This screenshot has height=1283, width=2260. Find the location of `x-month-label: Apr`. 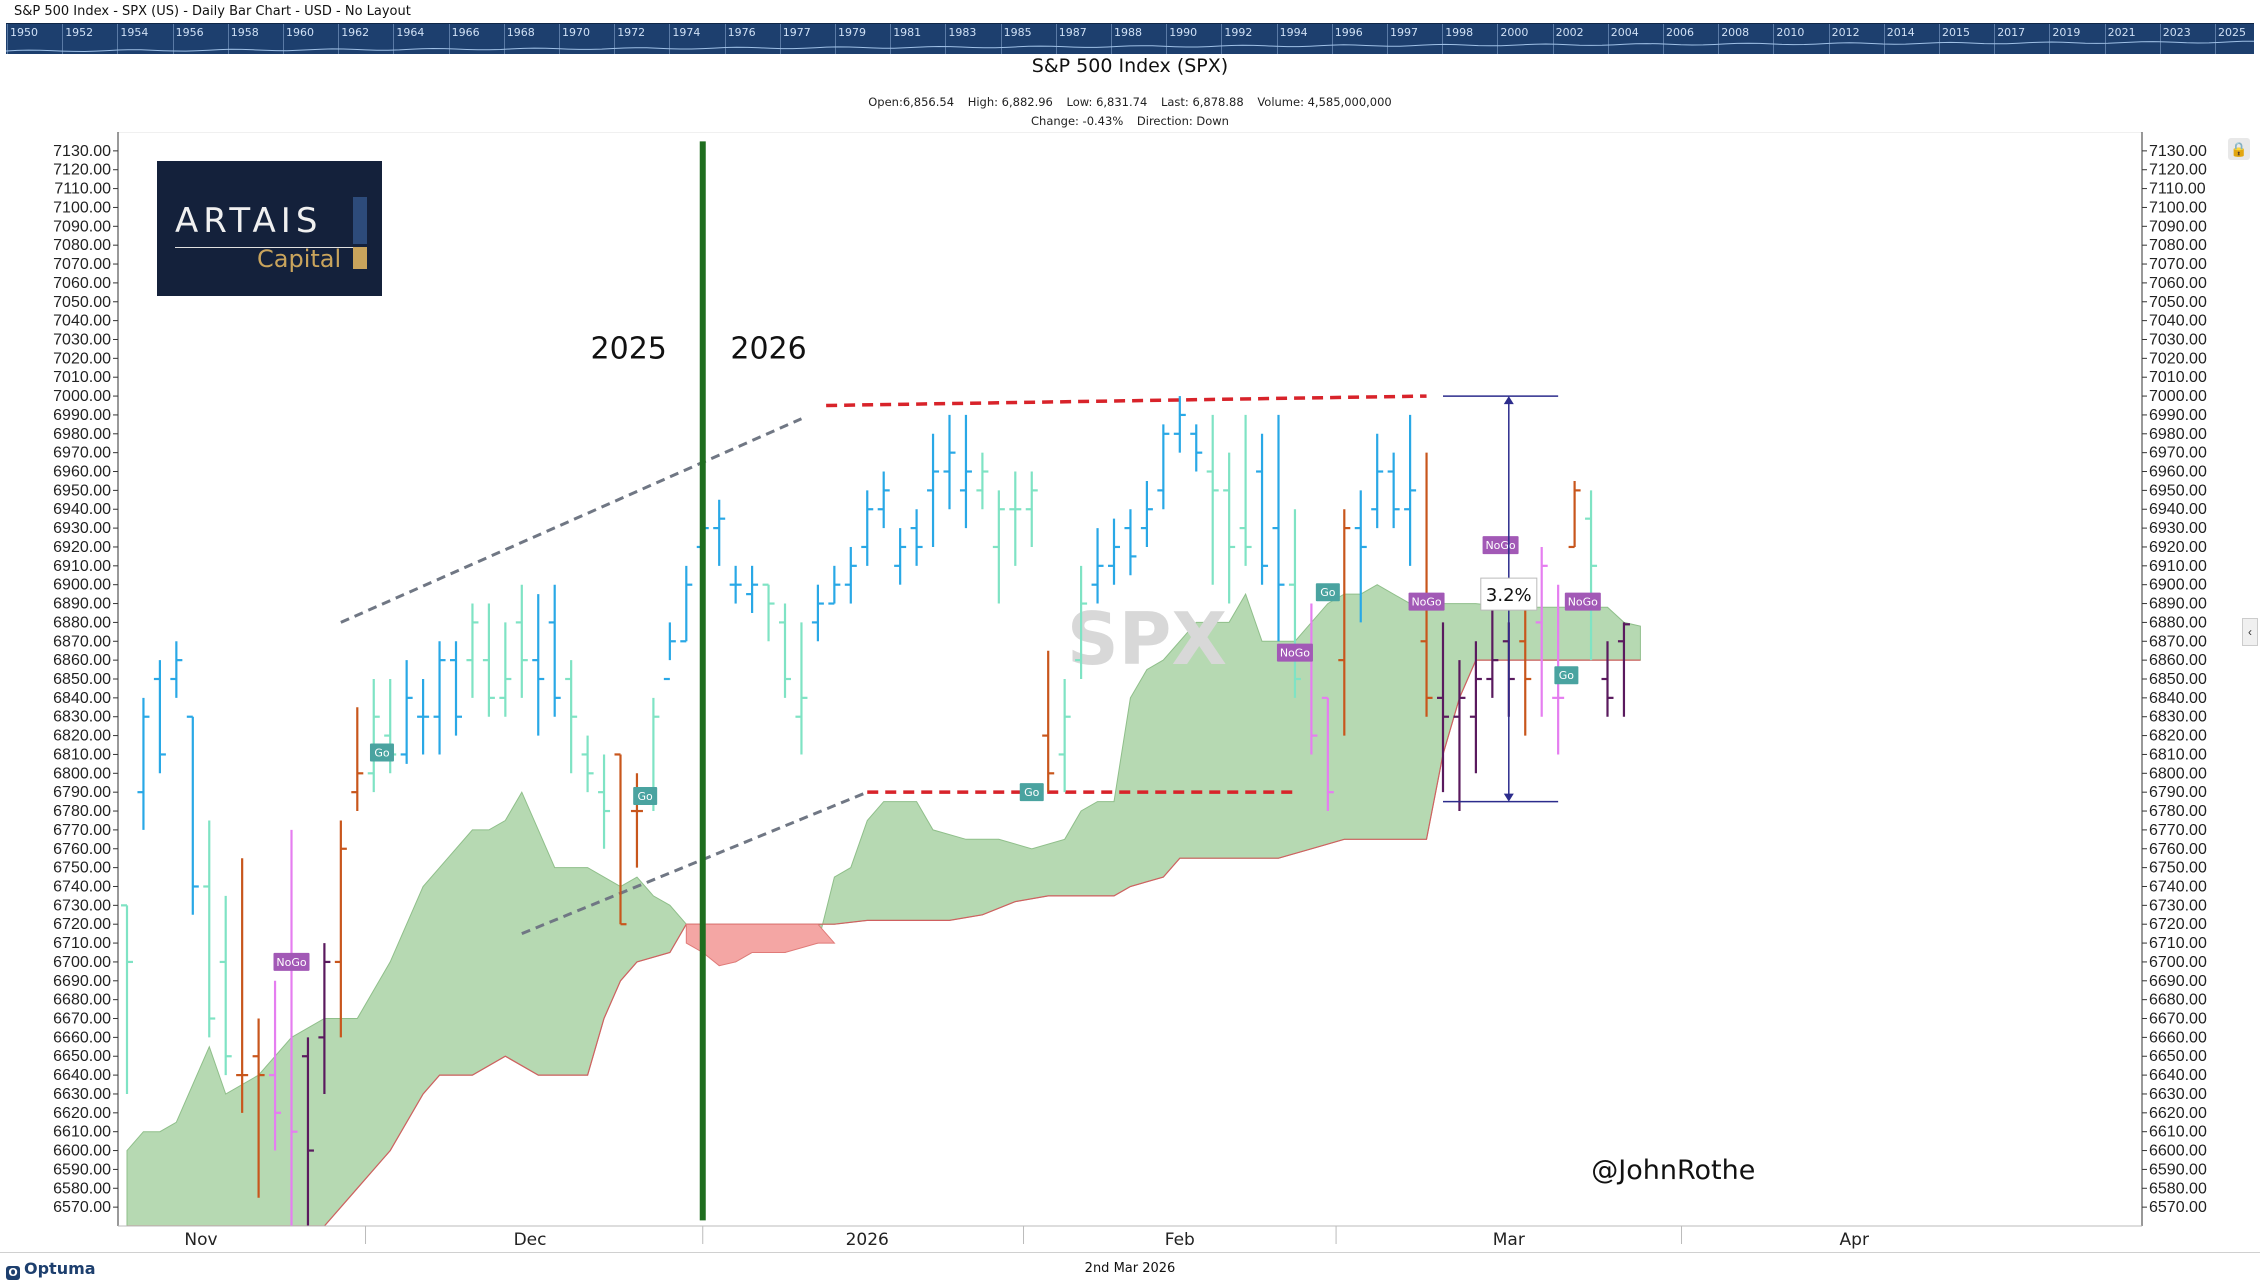

x-month-label: Apr is located at coordinates (1854, 1240).